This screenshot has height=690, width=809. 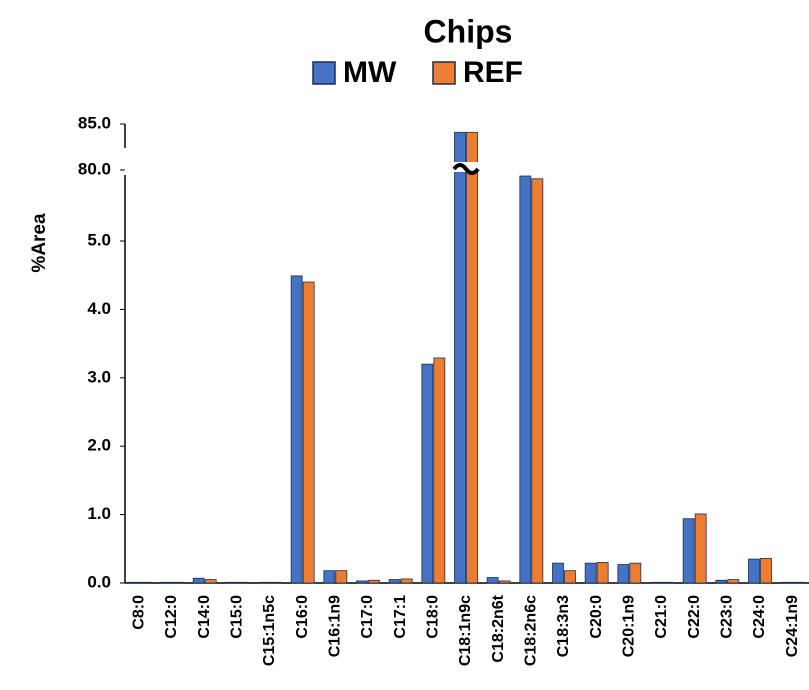 What do you see at coordinates (400, 617) in the screenshot?
I see `x-tick-label: C17:1` at bounding box center [400, 617].